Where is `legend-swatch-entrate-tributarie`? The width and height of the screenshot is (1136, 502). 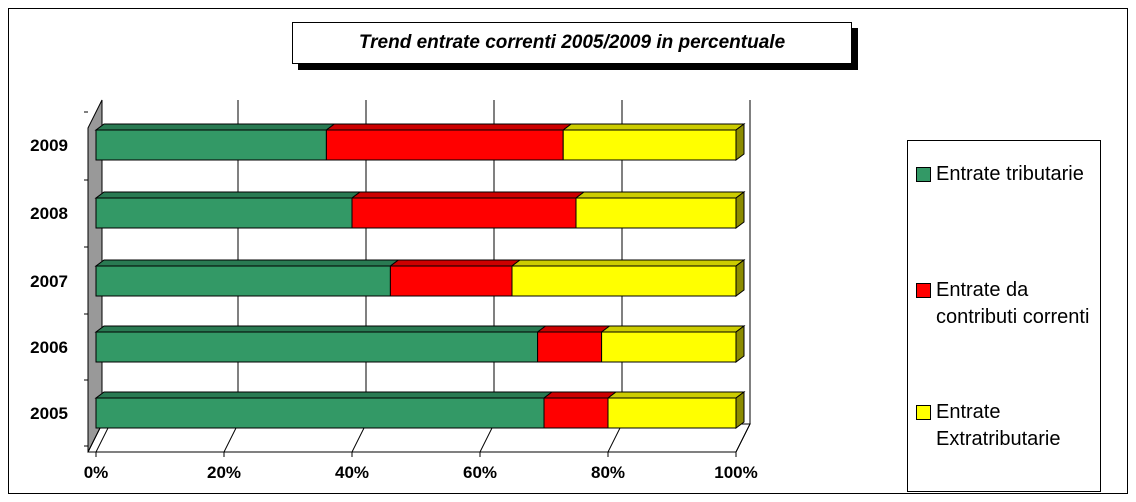 legend-swatch-entrate-tributarie is located at coordinates (923, 174).